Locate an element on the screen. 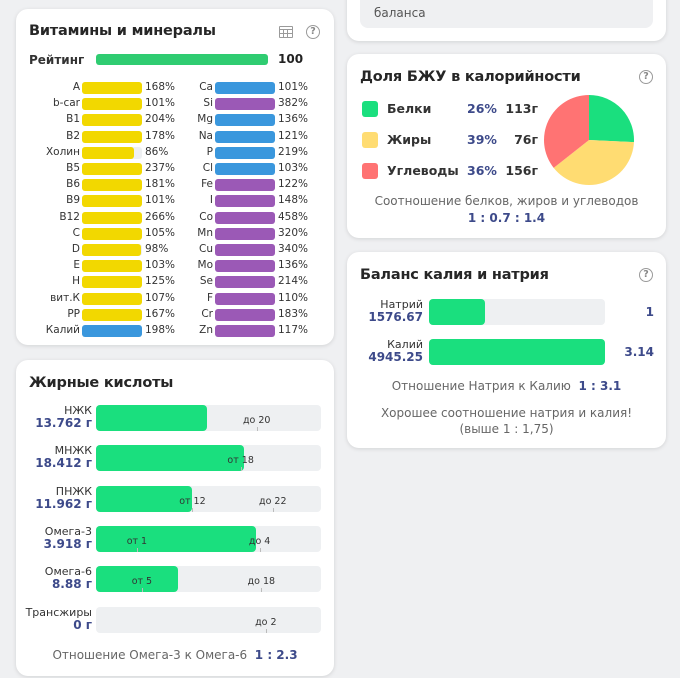 This screenshot has width=680, height=678. legend-swatch is located at coordinates (370, 140).